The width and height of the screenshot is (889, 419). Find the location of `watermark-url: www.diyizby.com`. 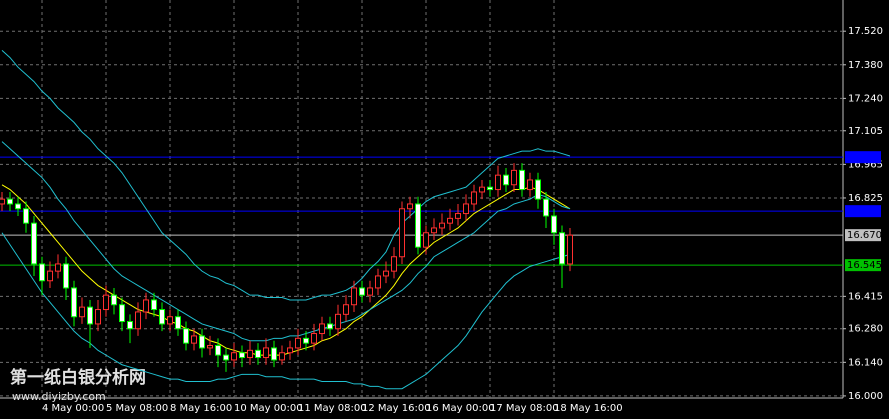

watermark-url: www.diyizby.com is located at coordinates (59, 396).